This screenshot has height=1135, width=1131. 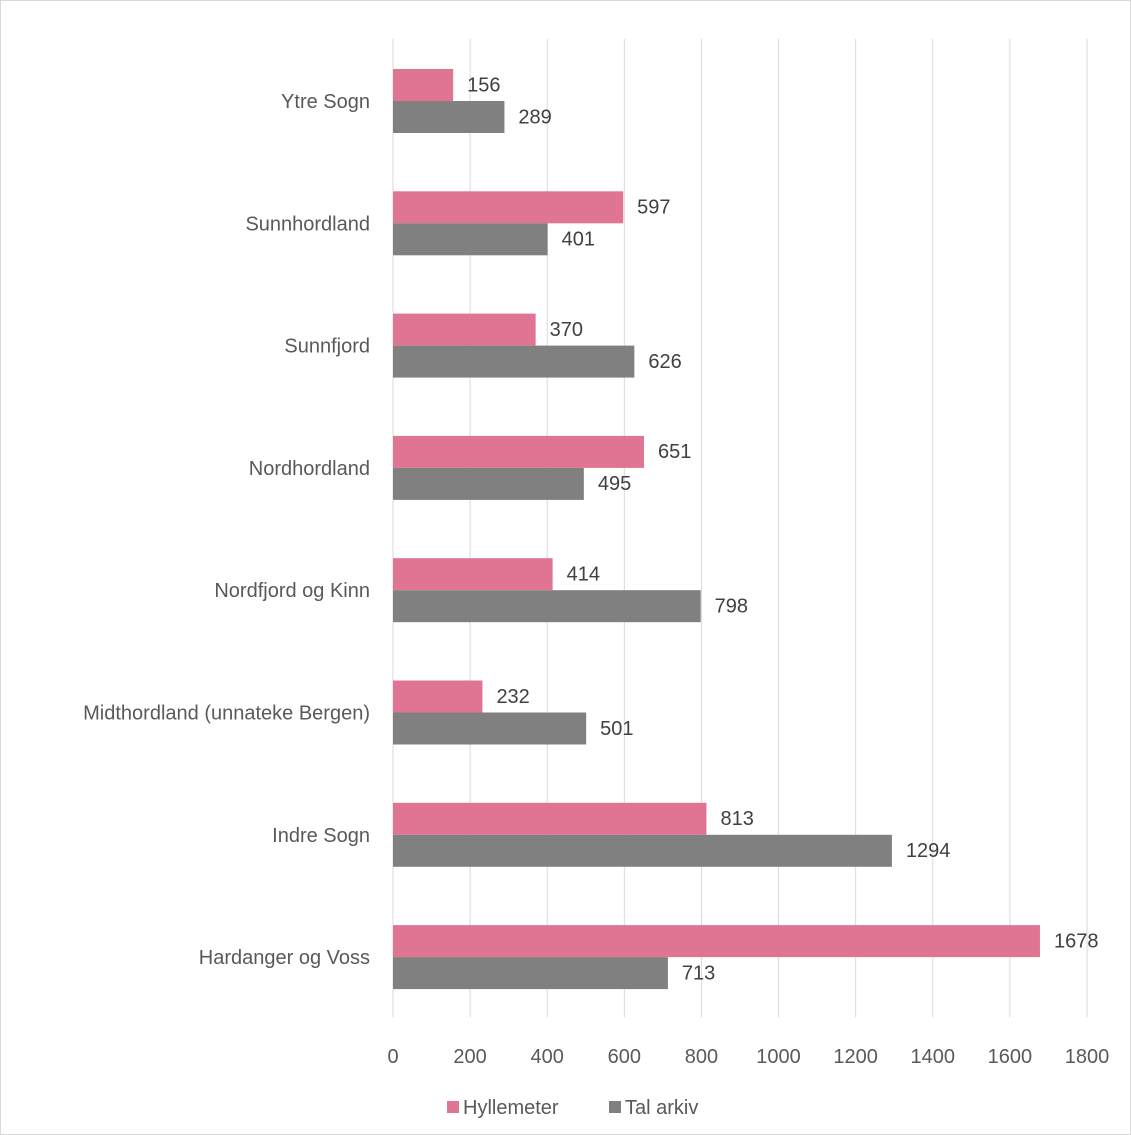 I want to click on data-label: 414, so click(x=583, y=574).